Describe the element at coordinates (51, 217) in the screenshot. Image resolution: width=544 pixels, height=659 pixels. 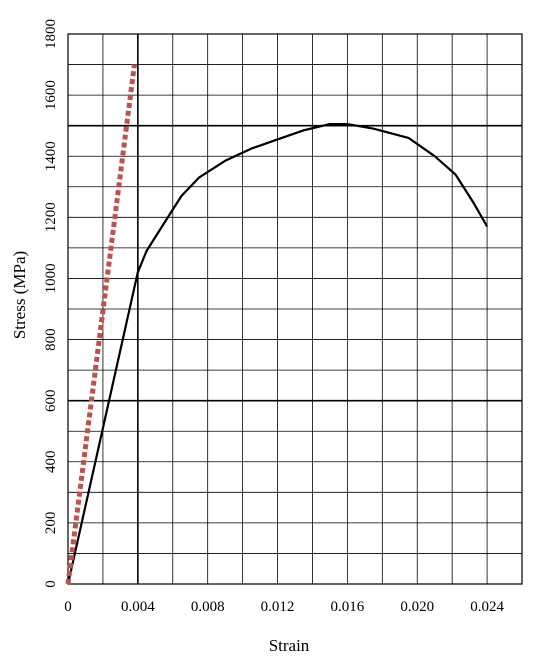
I see `y-tick-label: 1200` at that location.